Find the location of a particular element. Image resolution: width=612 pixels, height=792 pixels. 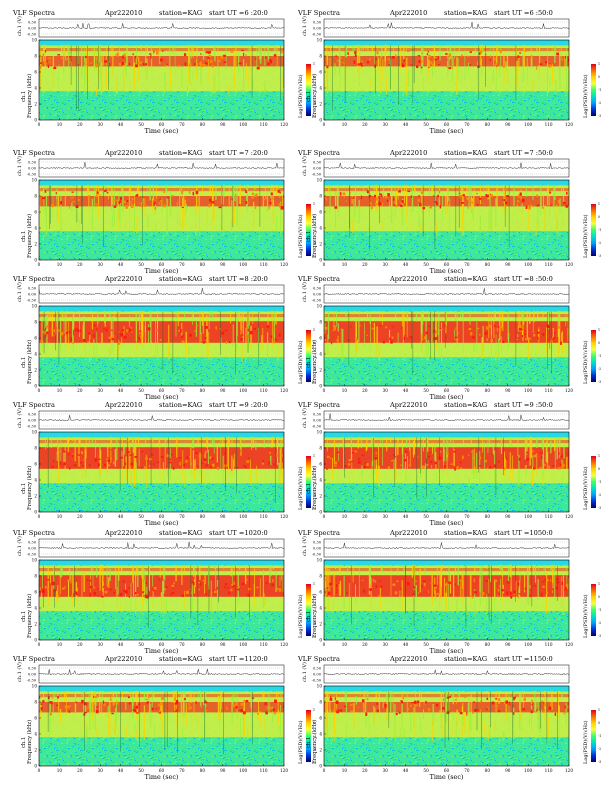

x-tick-label: 80 is located at coordinates (203, 264).